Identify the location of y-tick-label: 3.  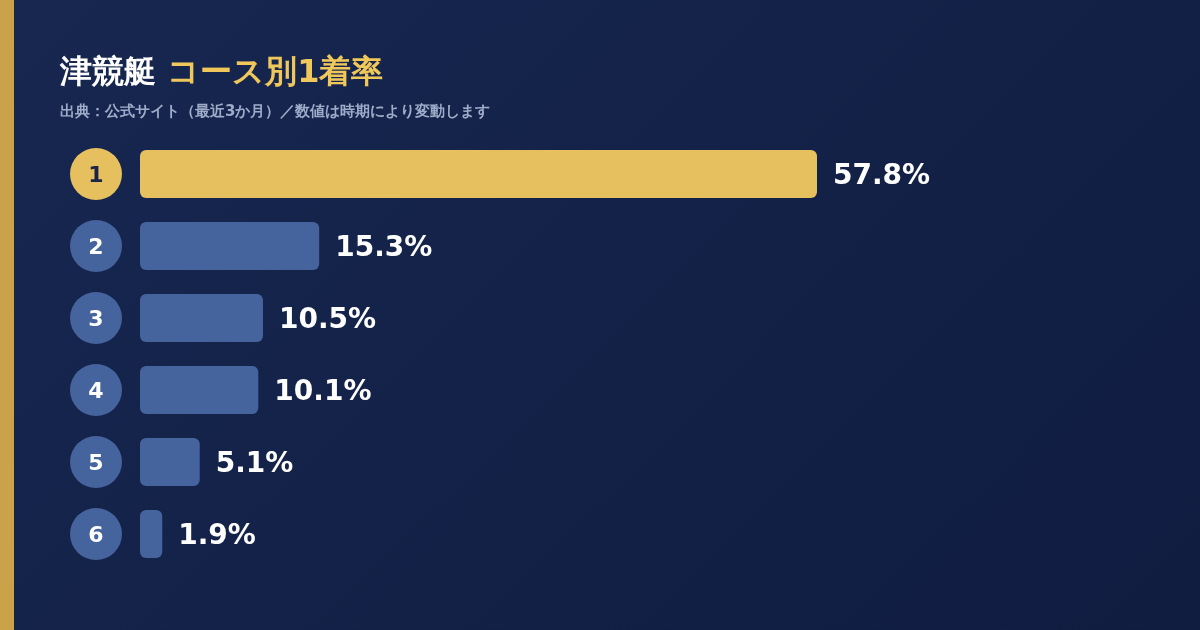
(96, 318).